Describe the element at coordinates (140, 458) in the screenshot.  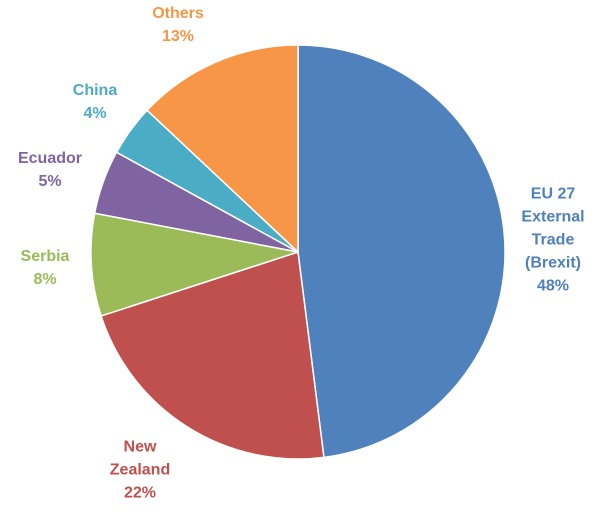
I see `category-name: New Zealand` at that location.